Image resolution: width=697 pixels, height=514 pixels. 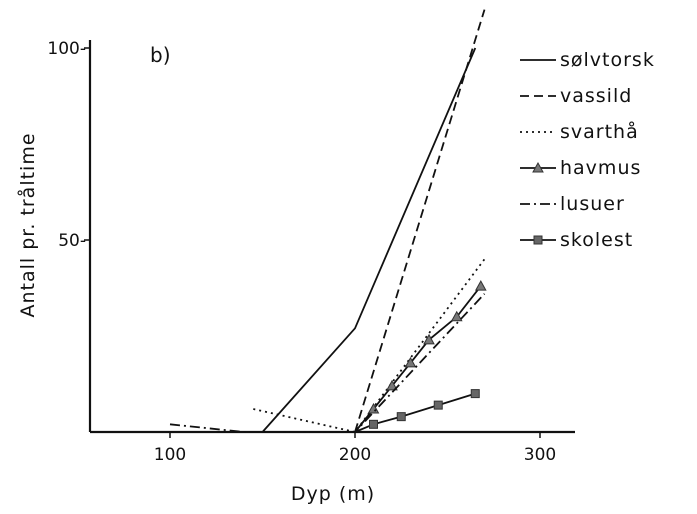 What do you see at coordinates (538, 167) in the screenshot?
I see `legend-marker-havmus` at bounding box center [538, 167].